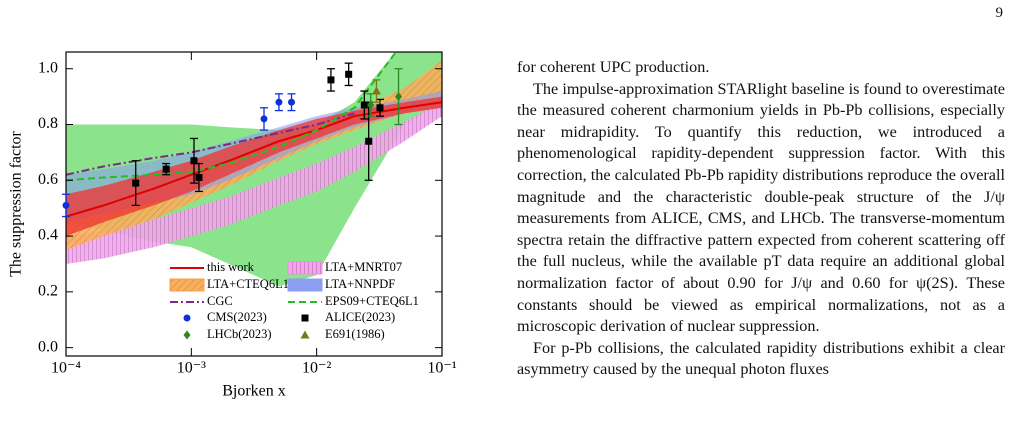 This screenshot has width=1013, height=432. What do you see at coordinates (231, 267) in the screenshot?
I see `legend-label: this work` at bounding box center [231, 267].